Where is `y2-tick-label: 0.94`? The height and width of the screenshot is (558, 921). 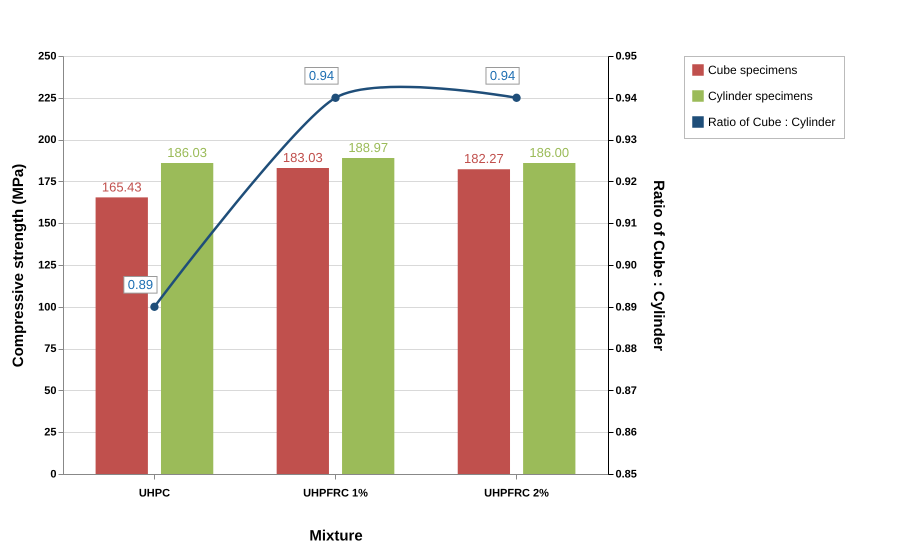
y2-tick-label: 0.94 is located at coordinates (627, 98).